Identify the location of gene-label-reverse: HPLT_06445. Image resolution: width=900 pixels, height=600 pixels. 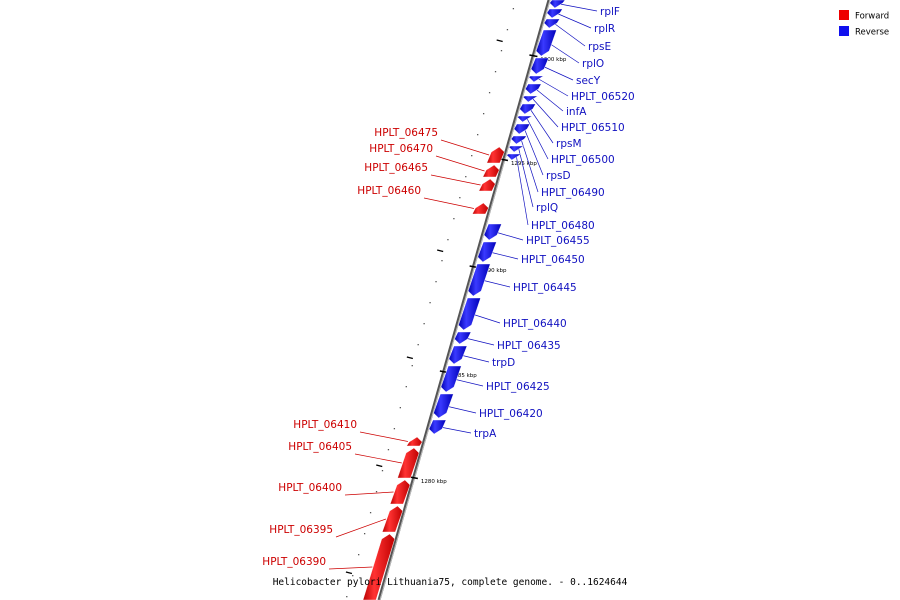
(545, 288).